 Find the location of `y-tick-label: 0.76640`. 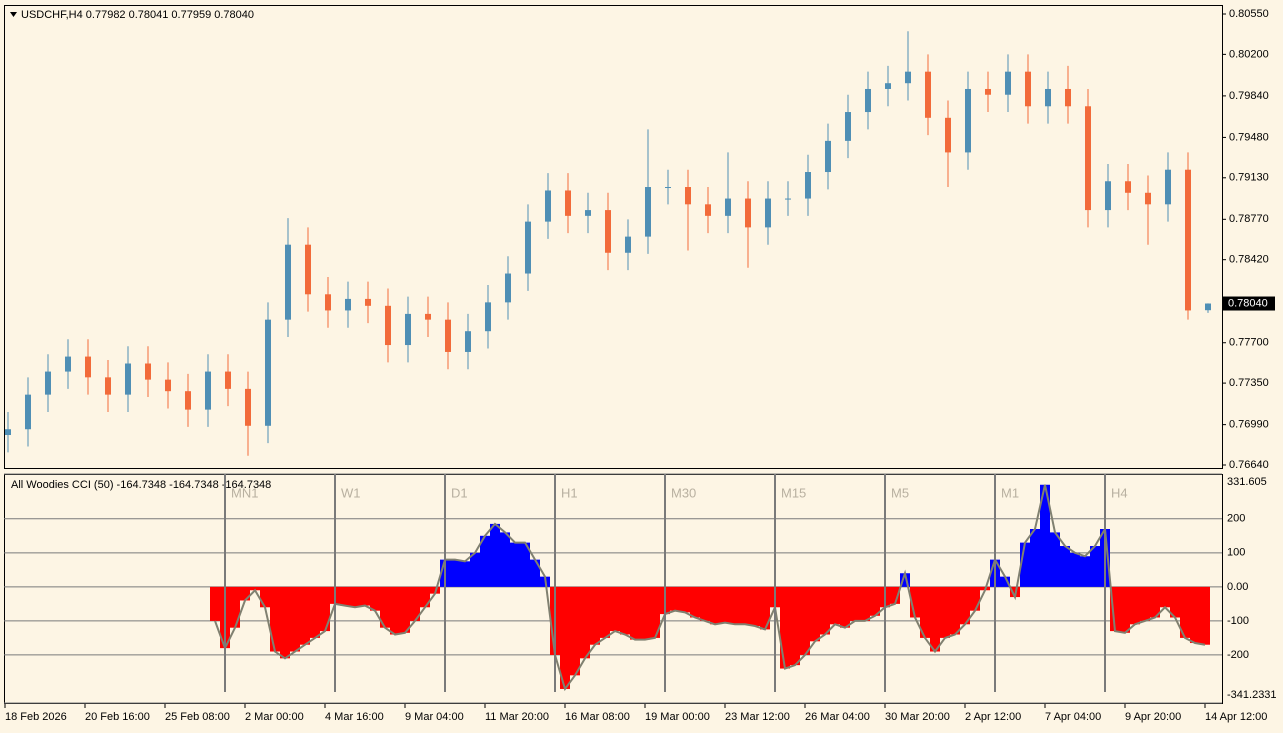

y-tick-label: 0.76640 is located at coordinates (1249, 465).